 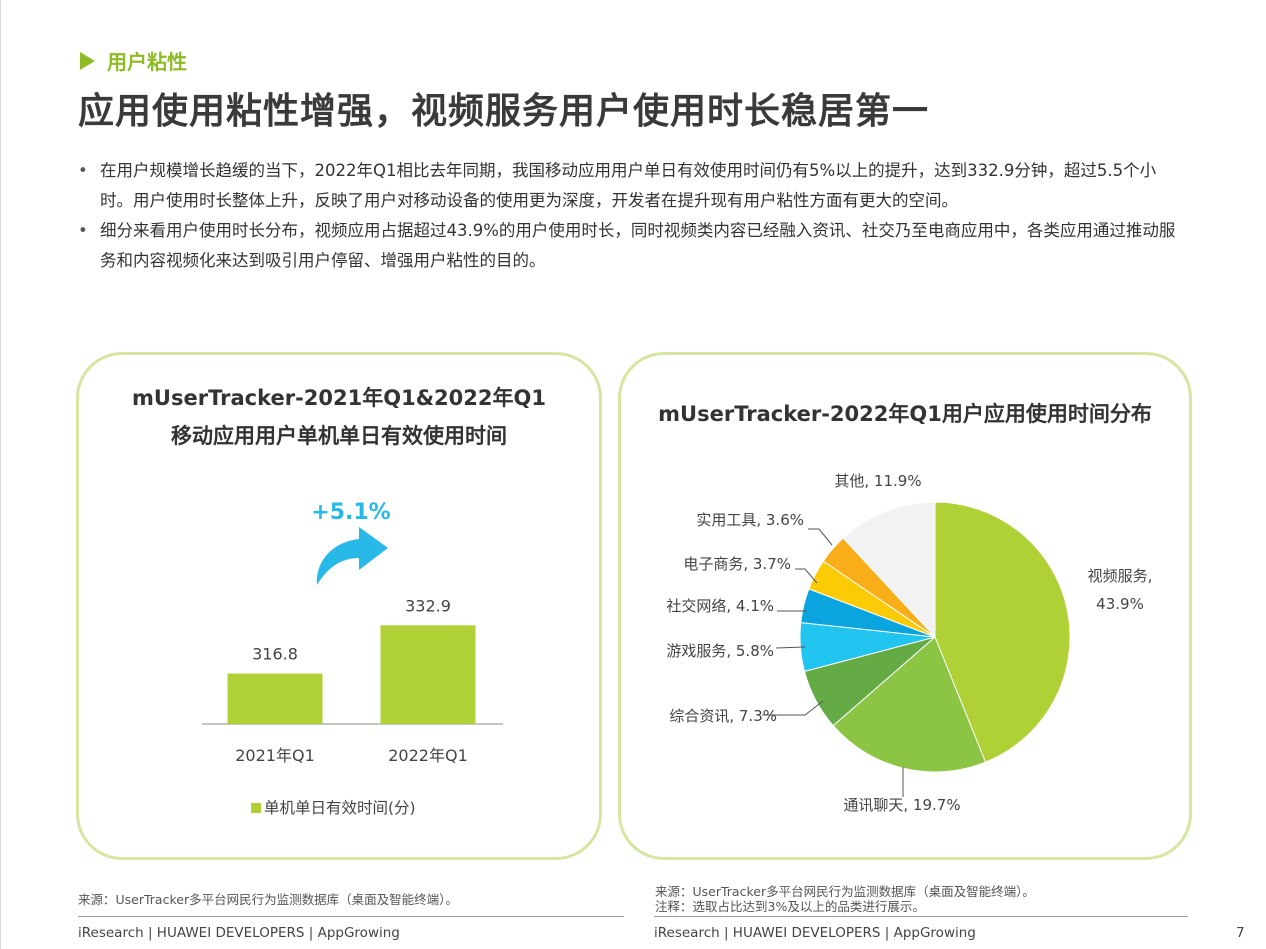 What do you see at coordinates (720, 606) in the screenshot?
I see `pie-slice-label: 社交网络, 4.1%` at bounding box center [720, 606].